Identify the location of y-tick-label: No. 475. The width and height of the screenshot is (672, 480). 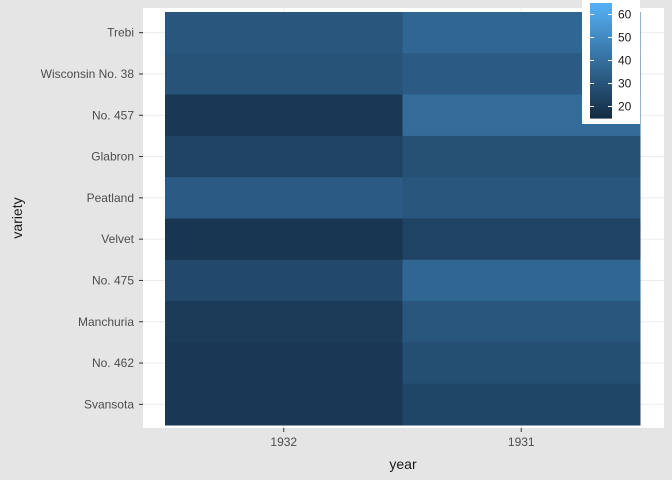
(113, 280).